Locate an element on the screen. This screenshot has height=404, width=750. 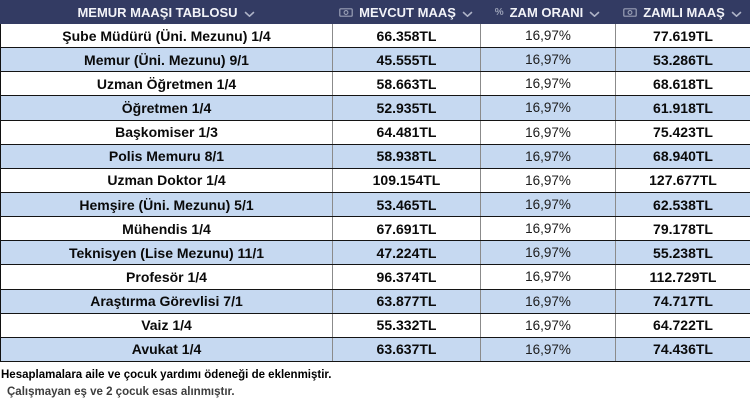
cell-current-salary: 47.224TL is located at coordinates (406, 253).